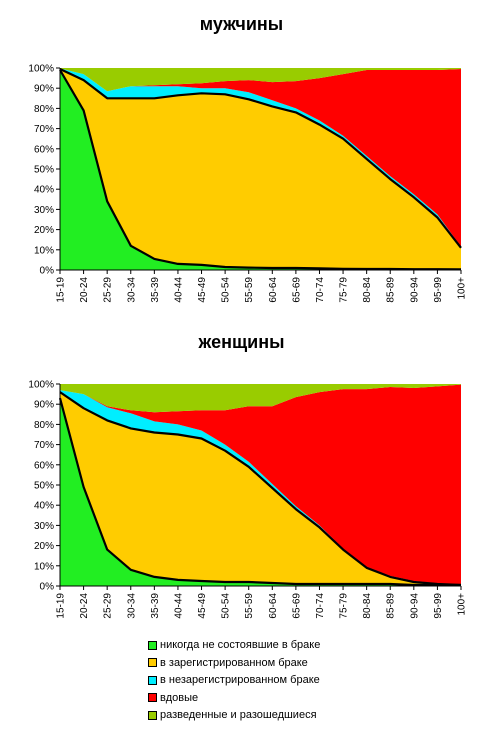 This screenshot has height=731, width=483. I want to click on legend-item: никогда не состоявшие в браке, so click(234, 647).